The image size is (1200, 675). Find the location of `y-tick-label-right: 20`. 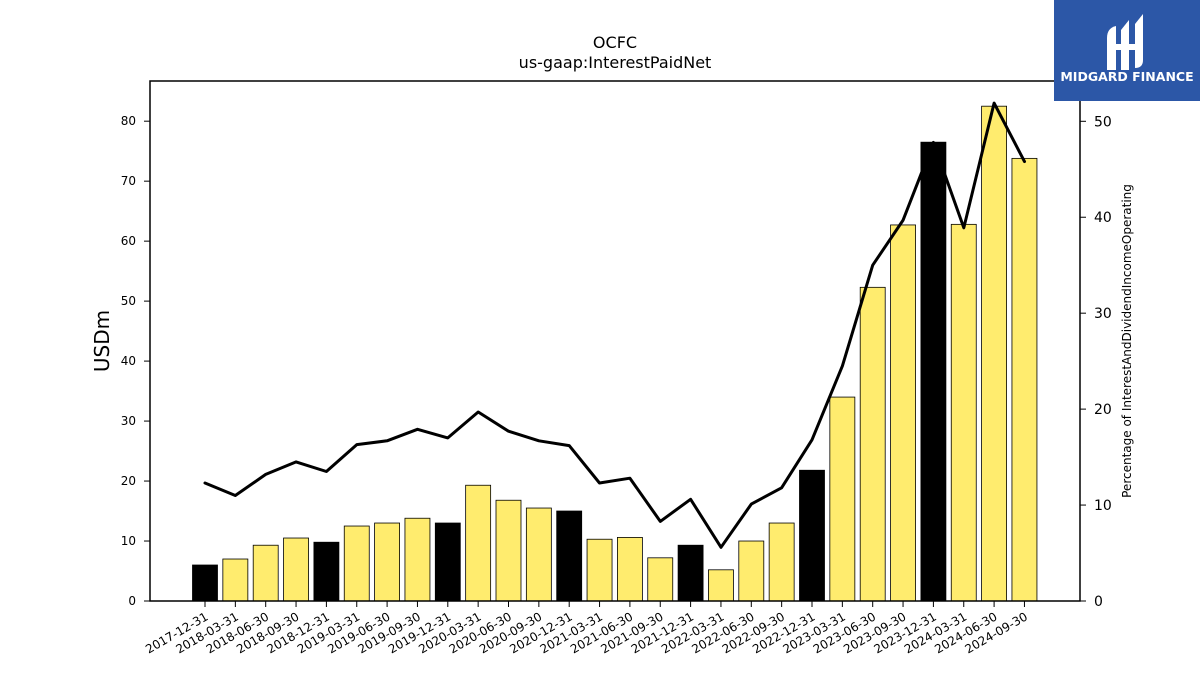

y-tick-label-right: 20 is located at coordinates (1103, 410).